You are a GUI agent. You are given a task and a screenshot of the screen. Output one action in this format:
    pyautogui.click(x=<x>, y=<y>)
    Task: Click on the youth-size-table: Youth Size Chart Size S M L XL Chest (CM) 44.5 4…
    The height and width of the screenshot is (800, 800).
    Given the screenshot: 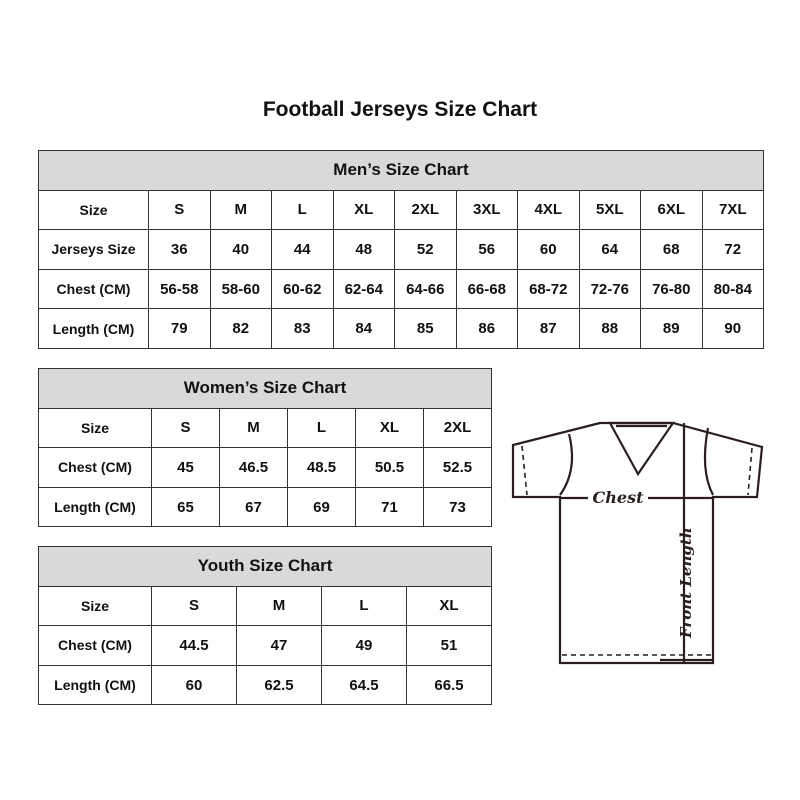 What is the action you would take?
    pyautogui.click(x=265, y=626)
    